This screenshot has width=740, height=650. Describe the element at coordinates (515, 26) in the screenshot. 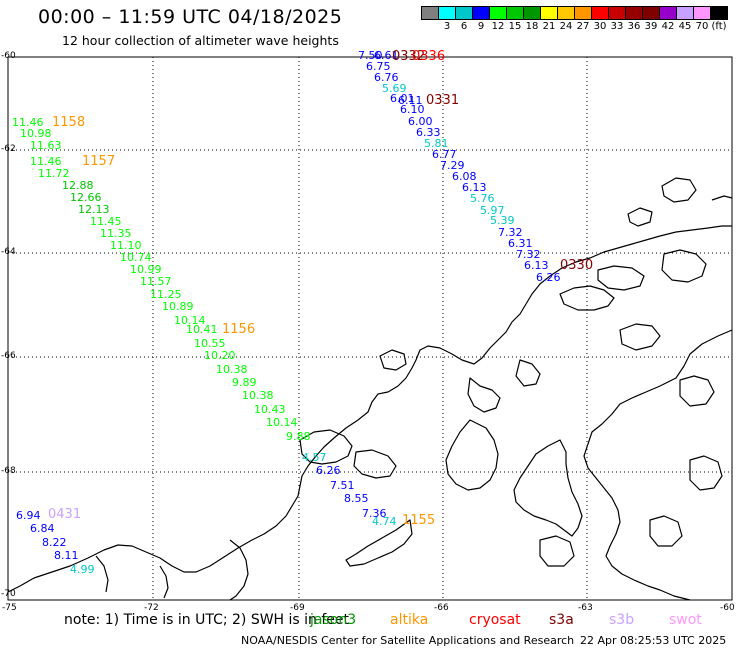

I see `colorbar-label: 15` at that location.